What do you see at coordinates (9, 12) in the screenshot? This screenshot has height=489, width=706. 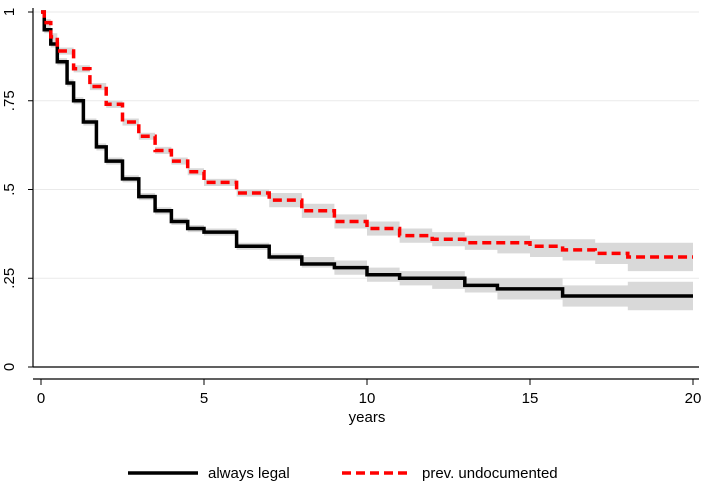 I see `y-tick-label-4: 1` at bounding box center [9, 12].